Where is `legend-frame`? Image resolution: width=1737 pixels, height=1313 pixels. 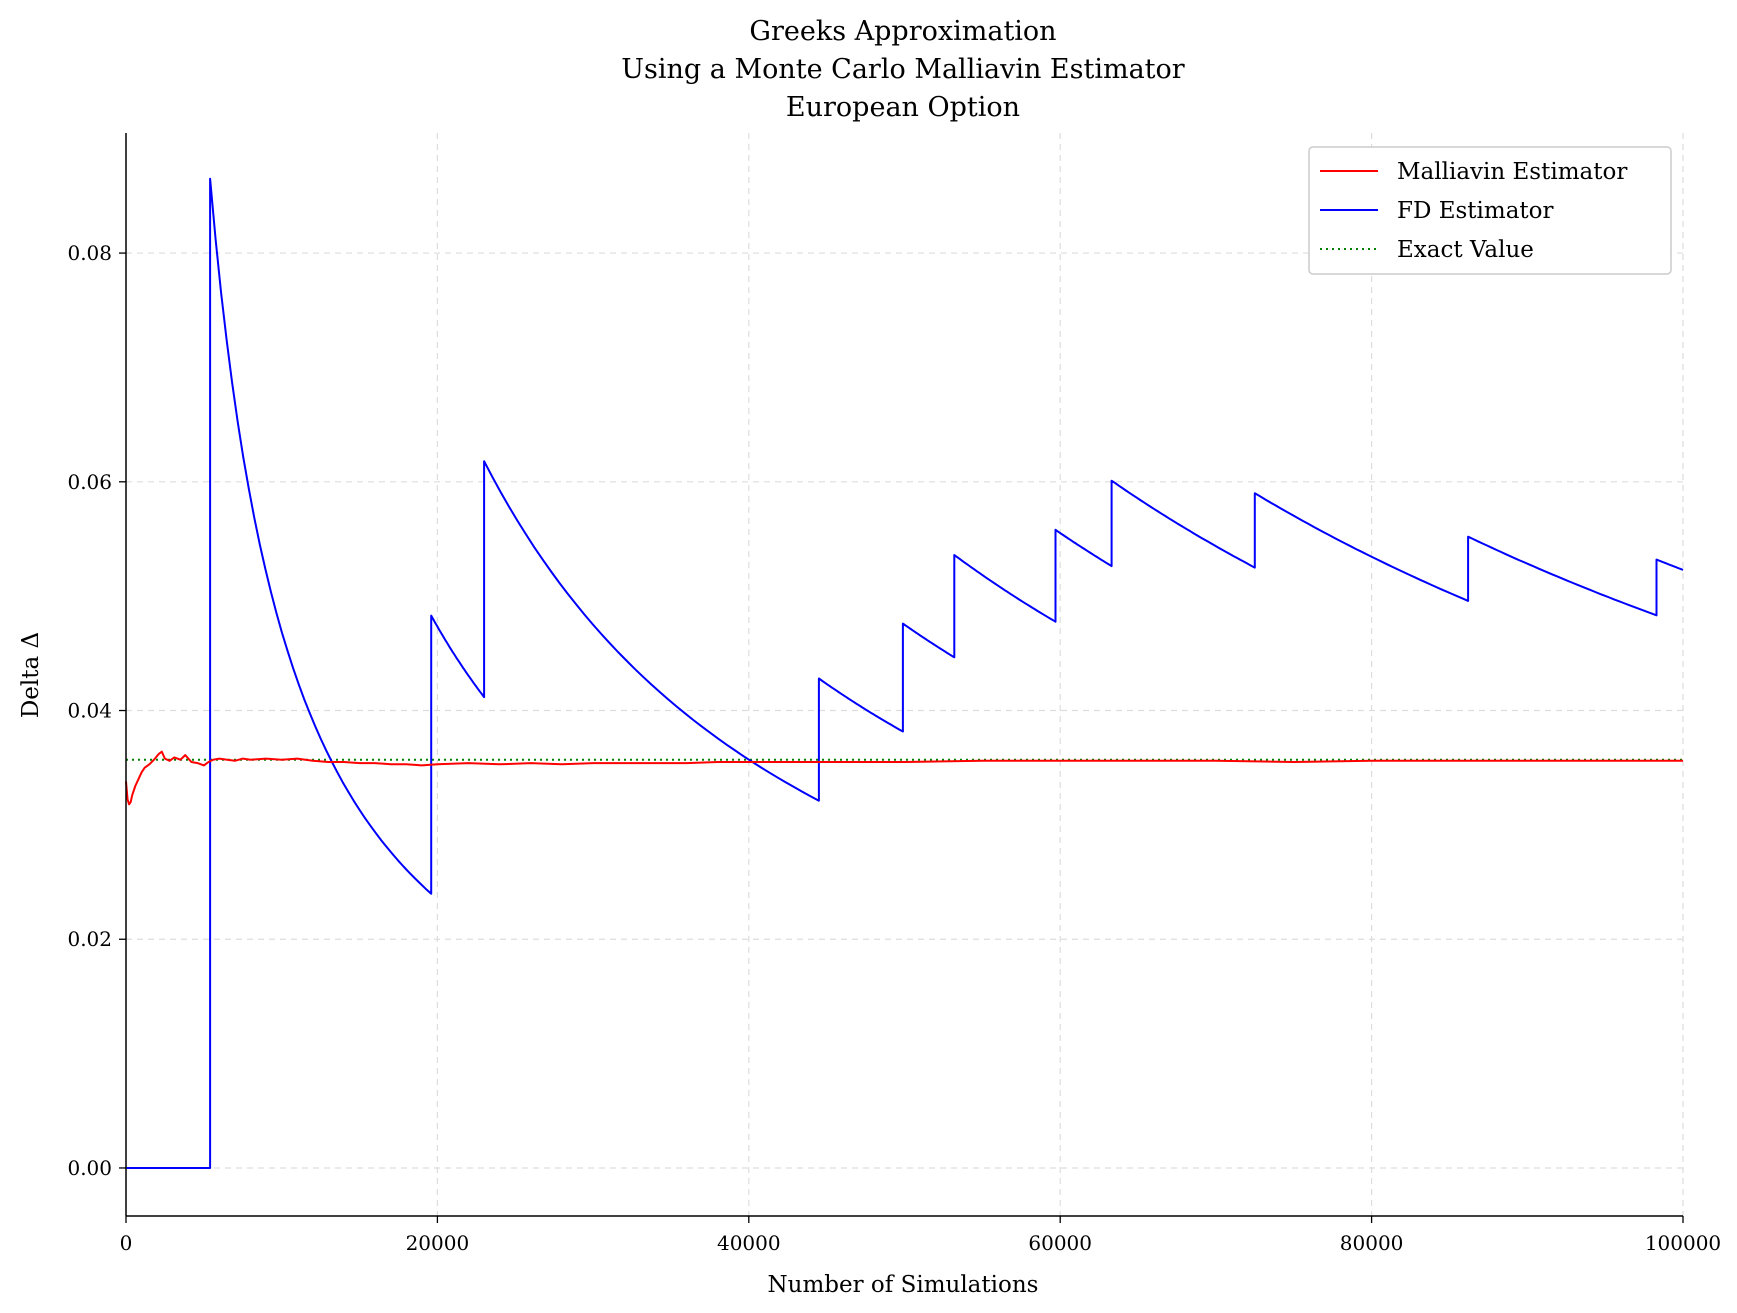
legend-frame is located at coordinates (1490, 210).